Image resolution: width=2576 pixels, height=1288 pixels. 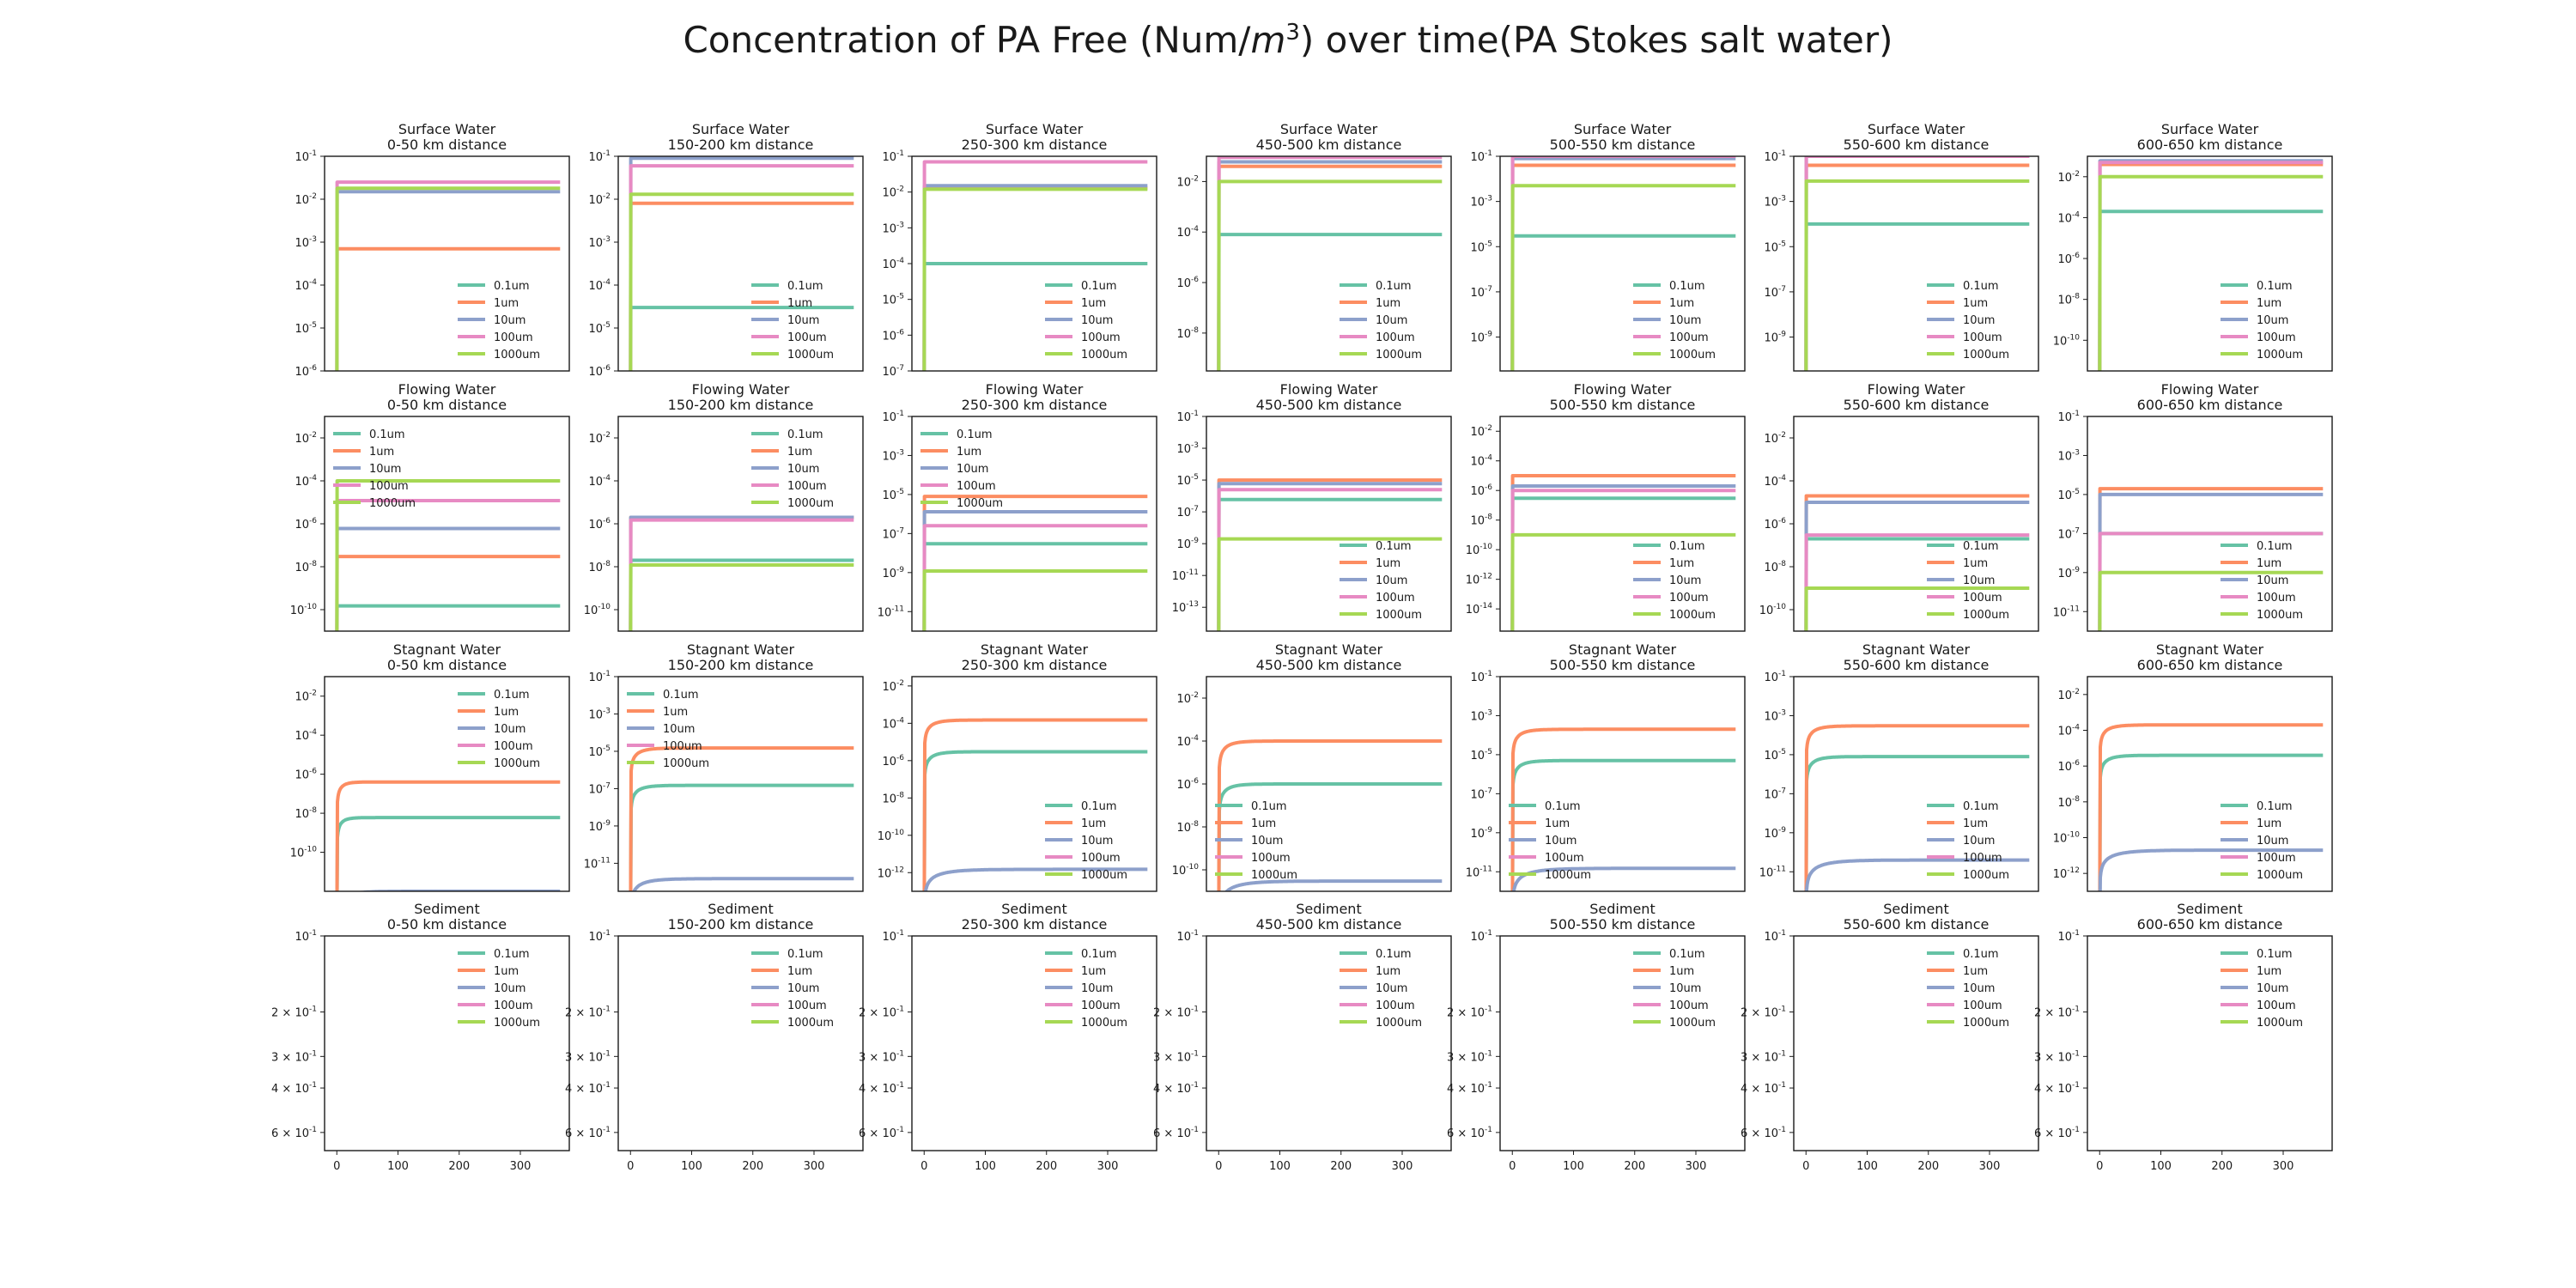 What do you see at coordinates (814, 1166) in the screenshot?
I see `x-tick-label: 300` at bounding box center [814, 1166].